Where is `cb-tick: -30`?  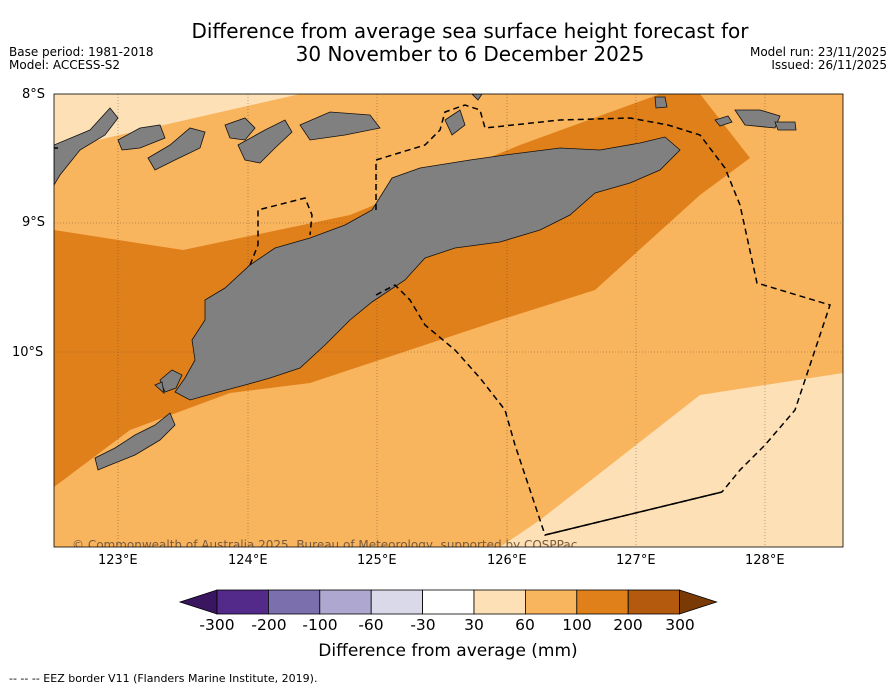
cb-tick: -30 is located at coordinates (423, 625).